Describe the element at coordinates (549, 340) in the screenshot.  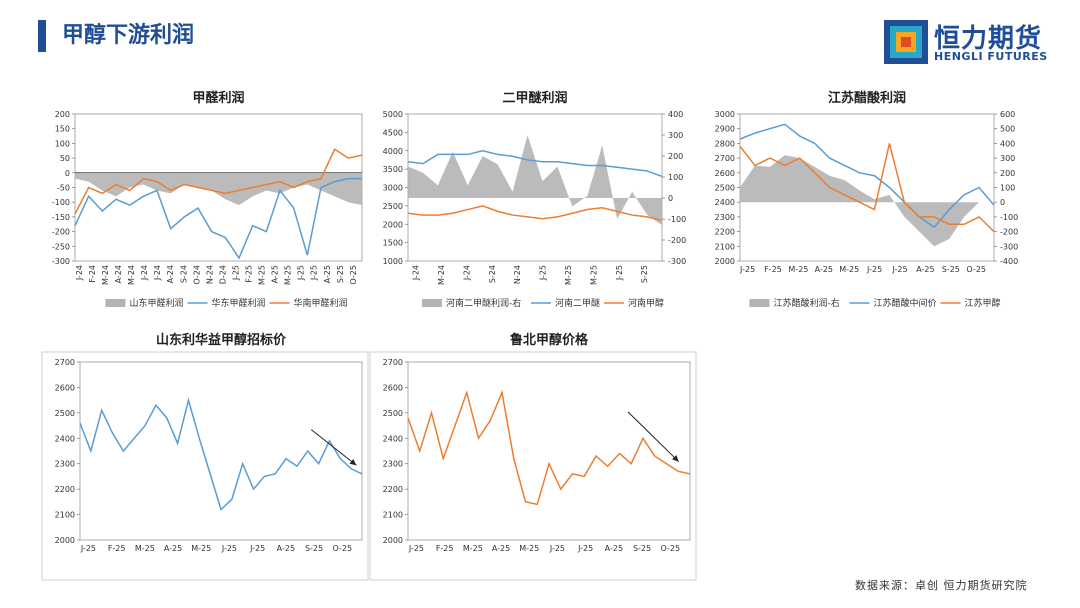
I see `chart-title: 鲁北甲醇价格` at that location.